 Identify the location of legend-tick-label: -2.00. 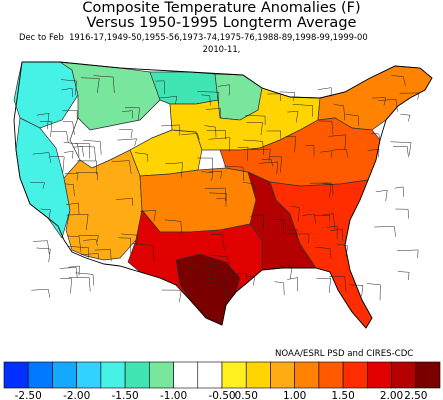
(76, 395).